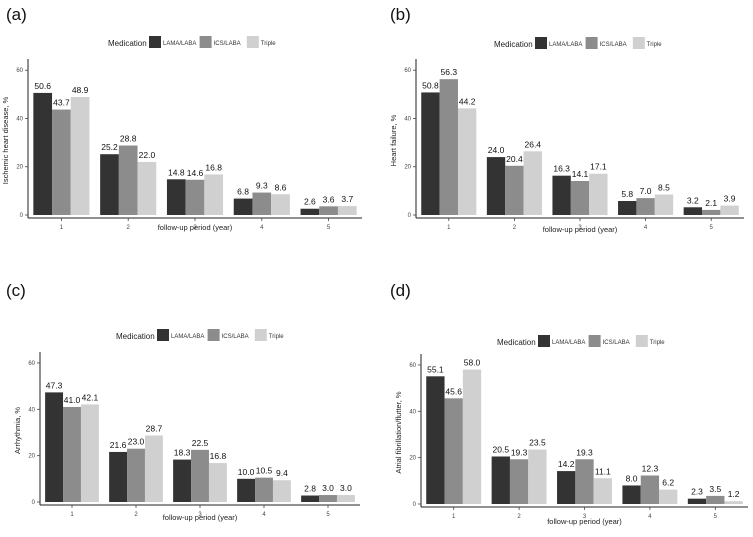 The height and width of the screenshot is (537, 753). I want to click on legend-label: Triple, so click(276, 337).